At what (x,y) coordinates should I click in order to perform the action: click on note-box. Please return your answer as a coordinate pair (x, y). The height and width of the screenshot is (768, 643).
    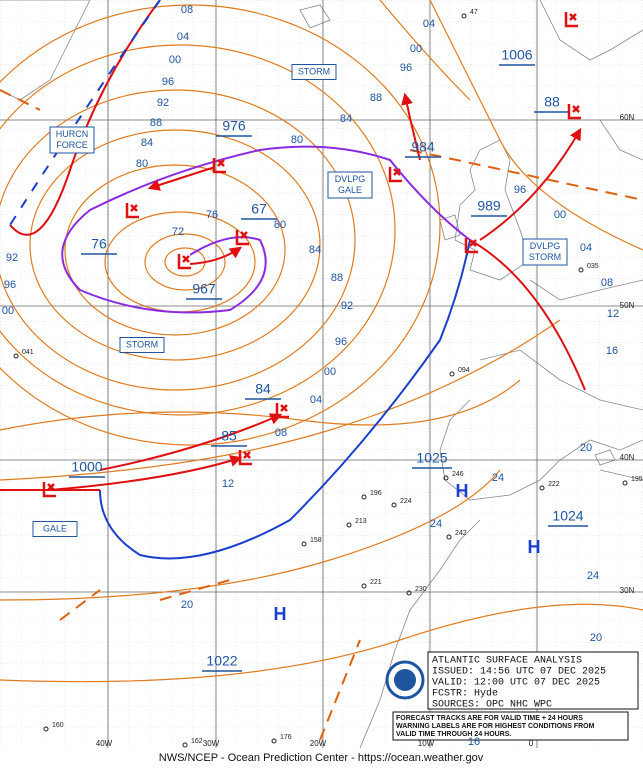
    Looking at the image, I should click on (510, 726).